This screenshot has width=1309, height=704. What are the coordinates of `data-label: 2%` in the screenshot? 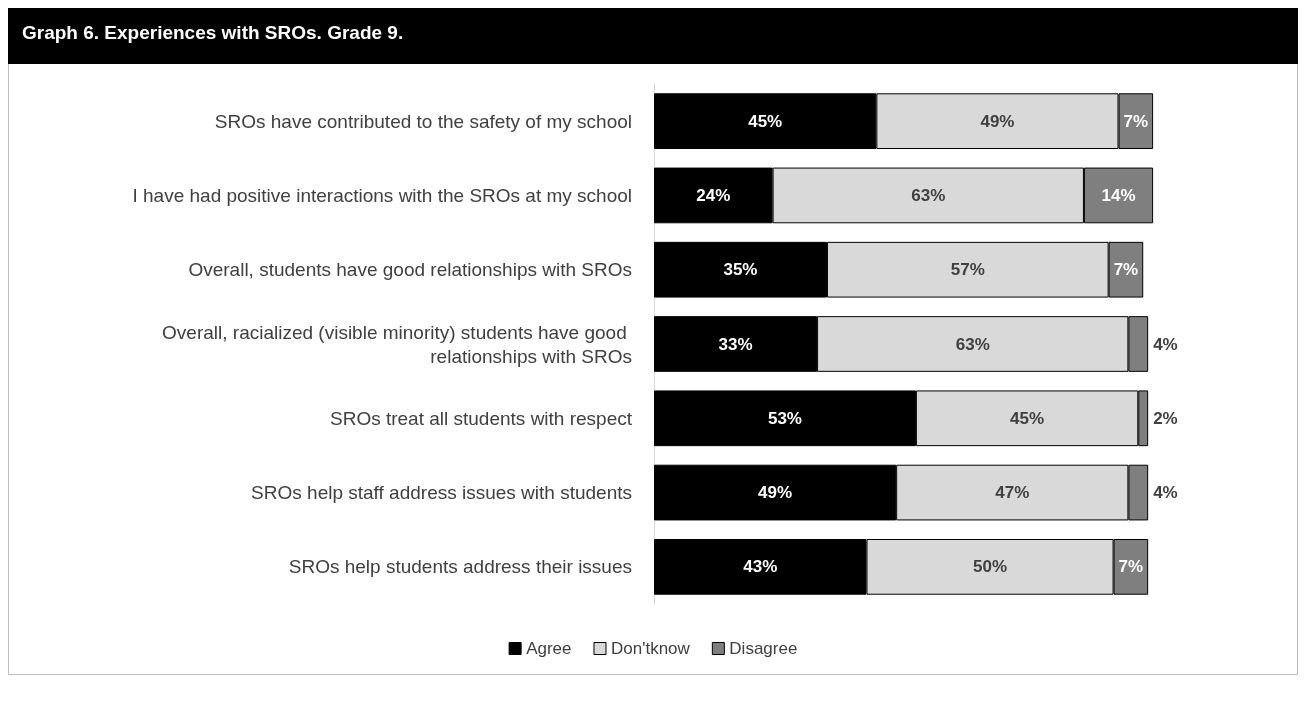 It's located at (1165, 418).